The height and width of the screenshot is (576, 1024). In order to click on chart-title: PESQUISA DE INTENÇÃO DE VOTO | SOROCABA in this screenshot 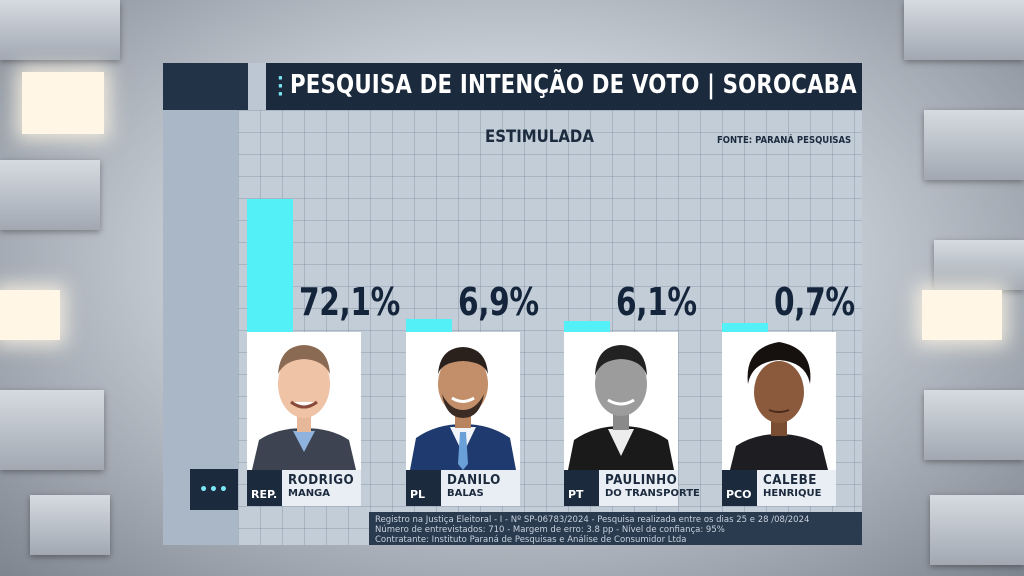, I will do `click(573, 85)`.